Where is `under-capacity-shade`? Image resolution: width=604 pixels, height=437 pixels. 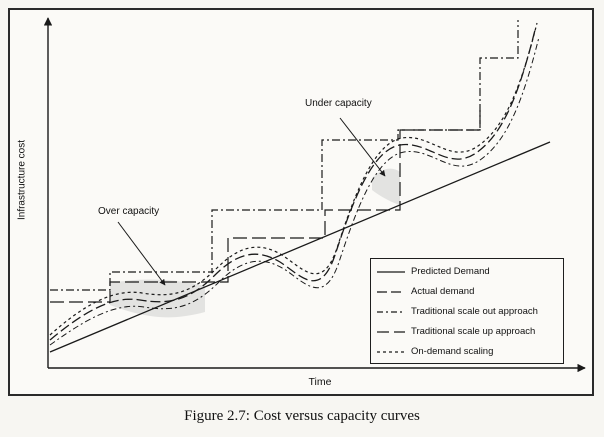 under-capacity-shade is located at coordinates (386, 186).